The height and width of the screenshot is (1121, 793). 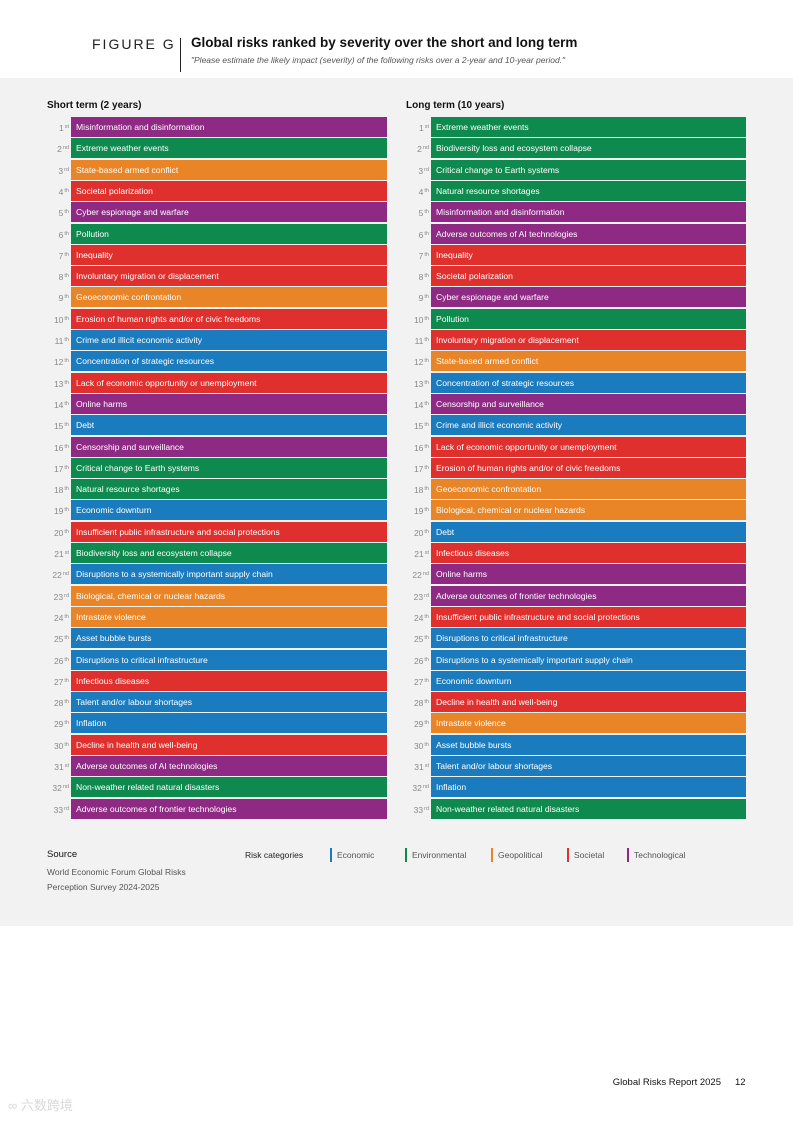 I want to click on figure-divider, so click(x=180, y=55).